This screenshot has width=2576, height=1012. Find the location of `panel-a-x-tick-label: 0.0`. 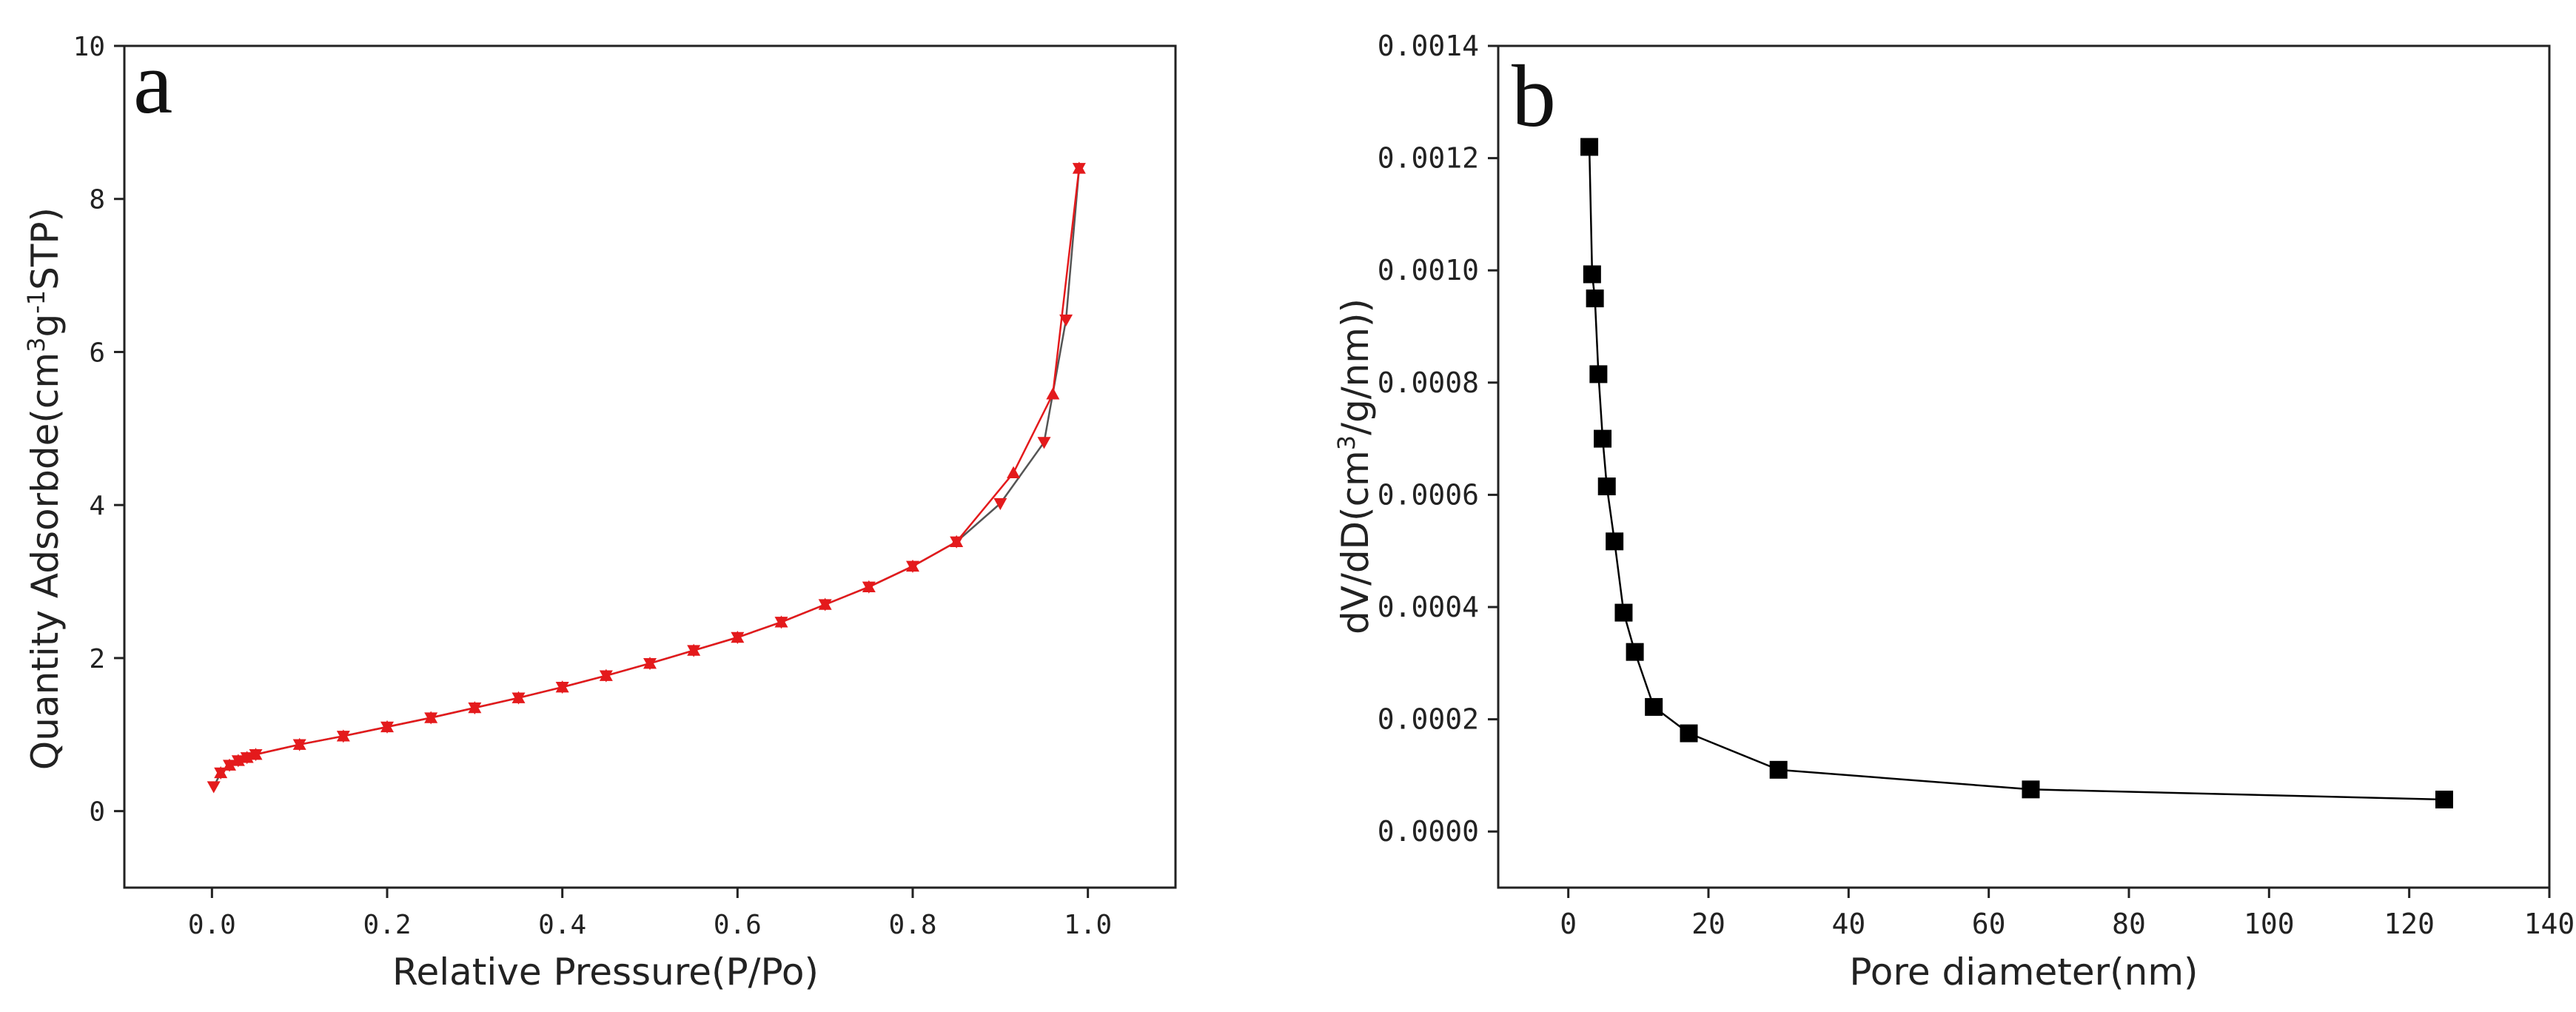

panel-a-x-tick-label: 0.0 is located at coordinates (212, 925).